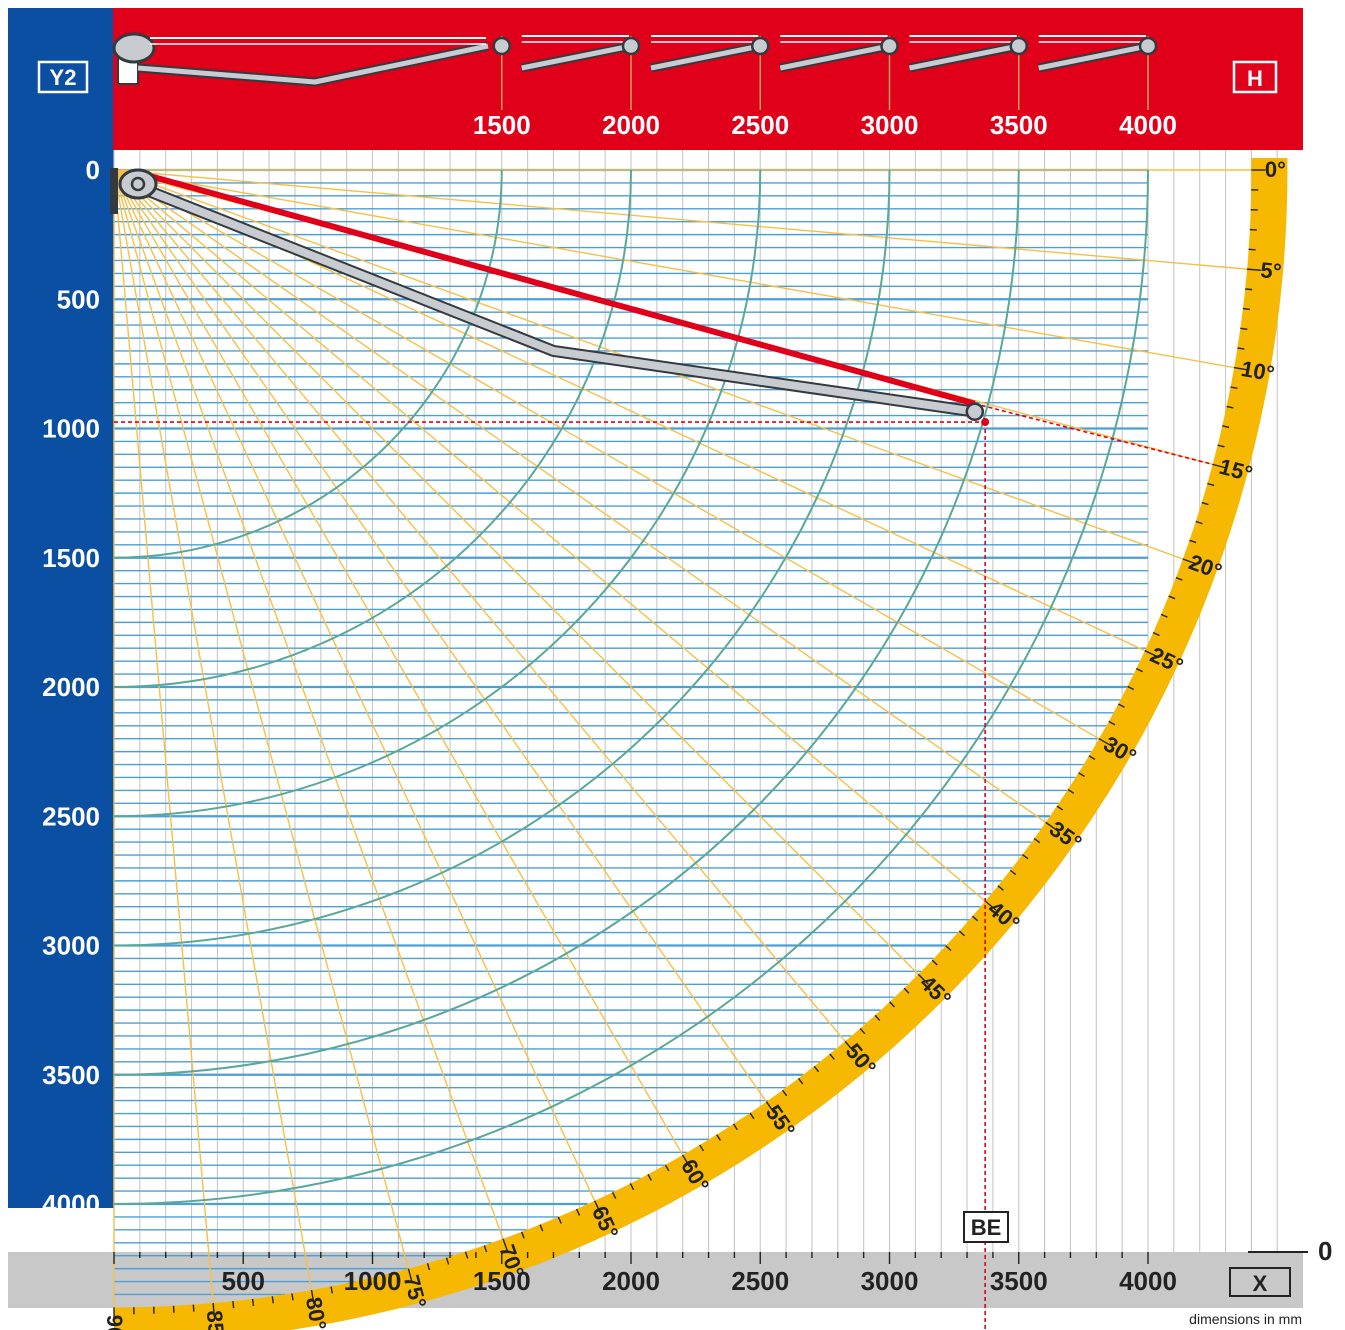 The image size is (1345, 1330). Describe the element at coordinates (134, 48) in the screenshot. I see `thumb-pivot` at that location.